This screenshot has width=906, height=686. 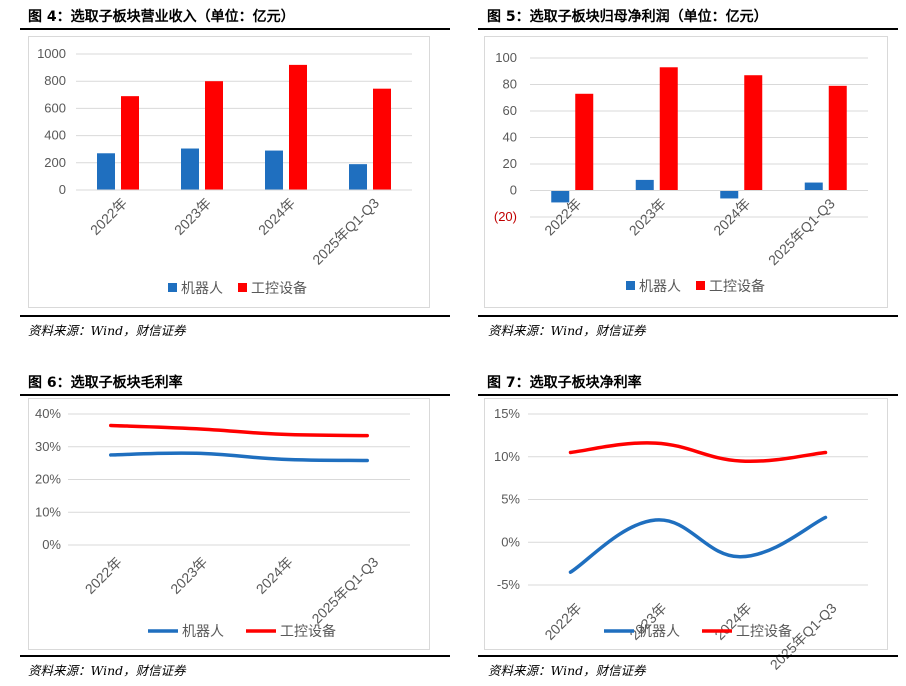 I want to click on fig4-ytick-label: 200, so click(x=55, y=162).